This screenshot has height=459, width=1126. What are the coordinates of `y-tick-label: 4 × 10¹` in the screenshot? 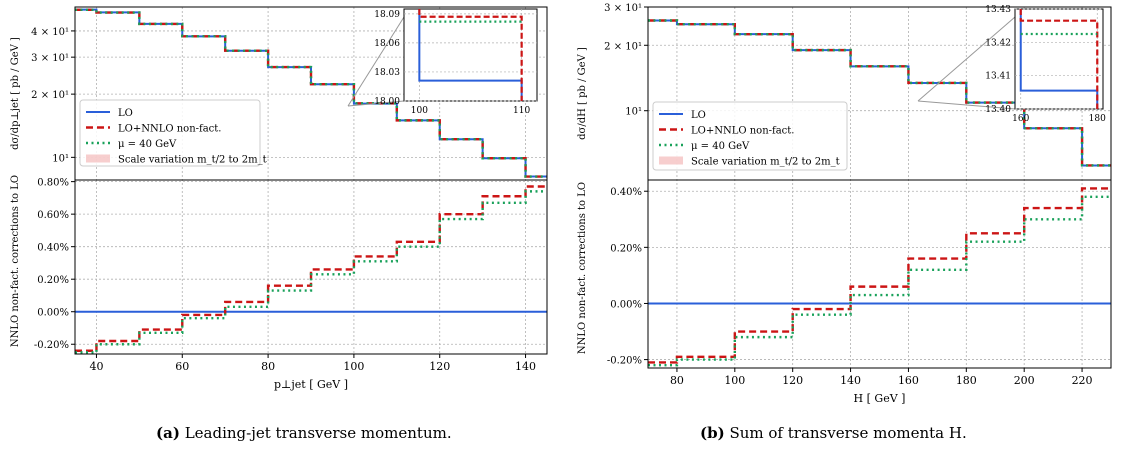 It's located at (50, 32).